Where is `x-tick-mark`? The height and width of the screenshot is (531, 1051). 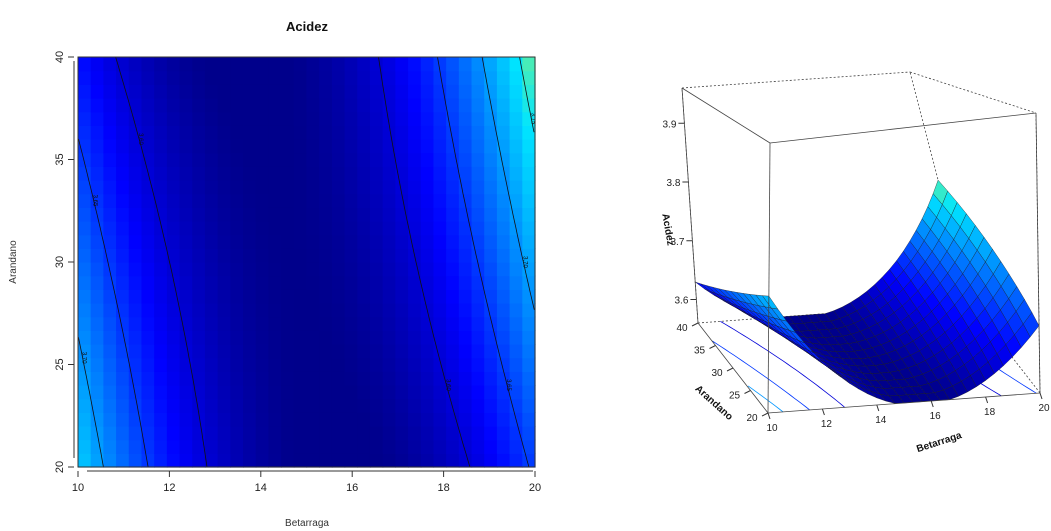
x-tick-mark is located at coordinates (932, 404).